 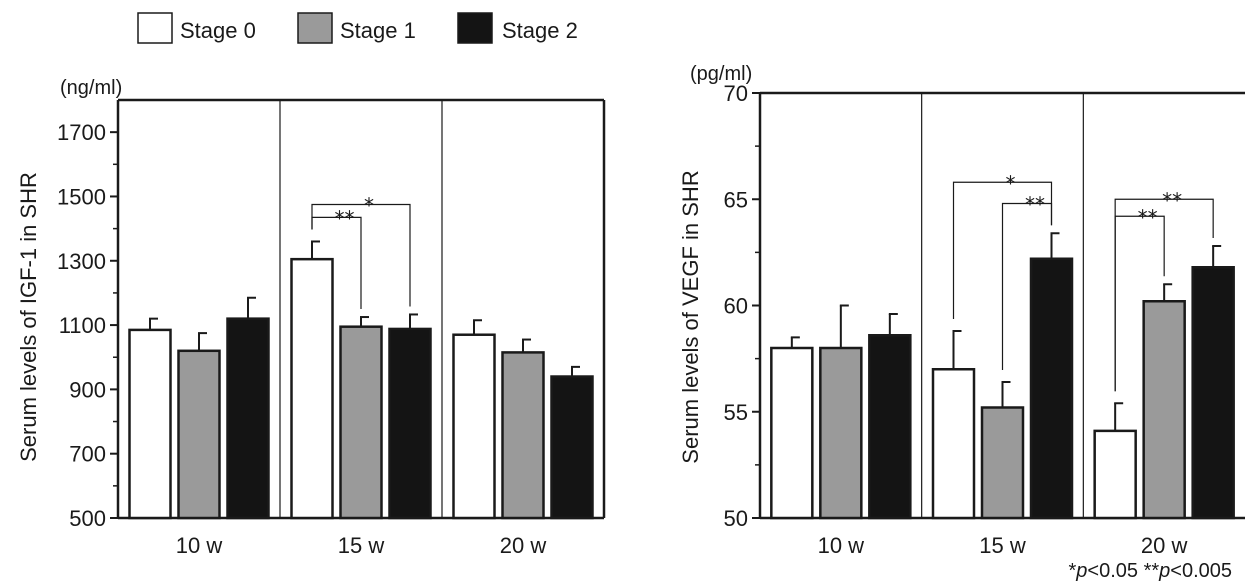 I want to click on igf1-y-tick-label: 1100, so click(x=82, y=325).